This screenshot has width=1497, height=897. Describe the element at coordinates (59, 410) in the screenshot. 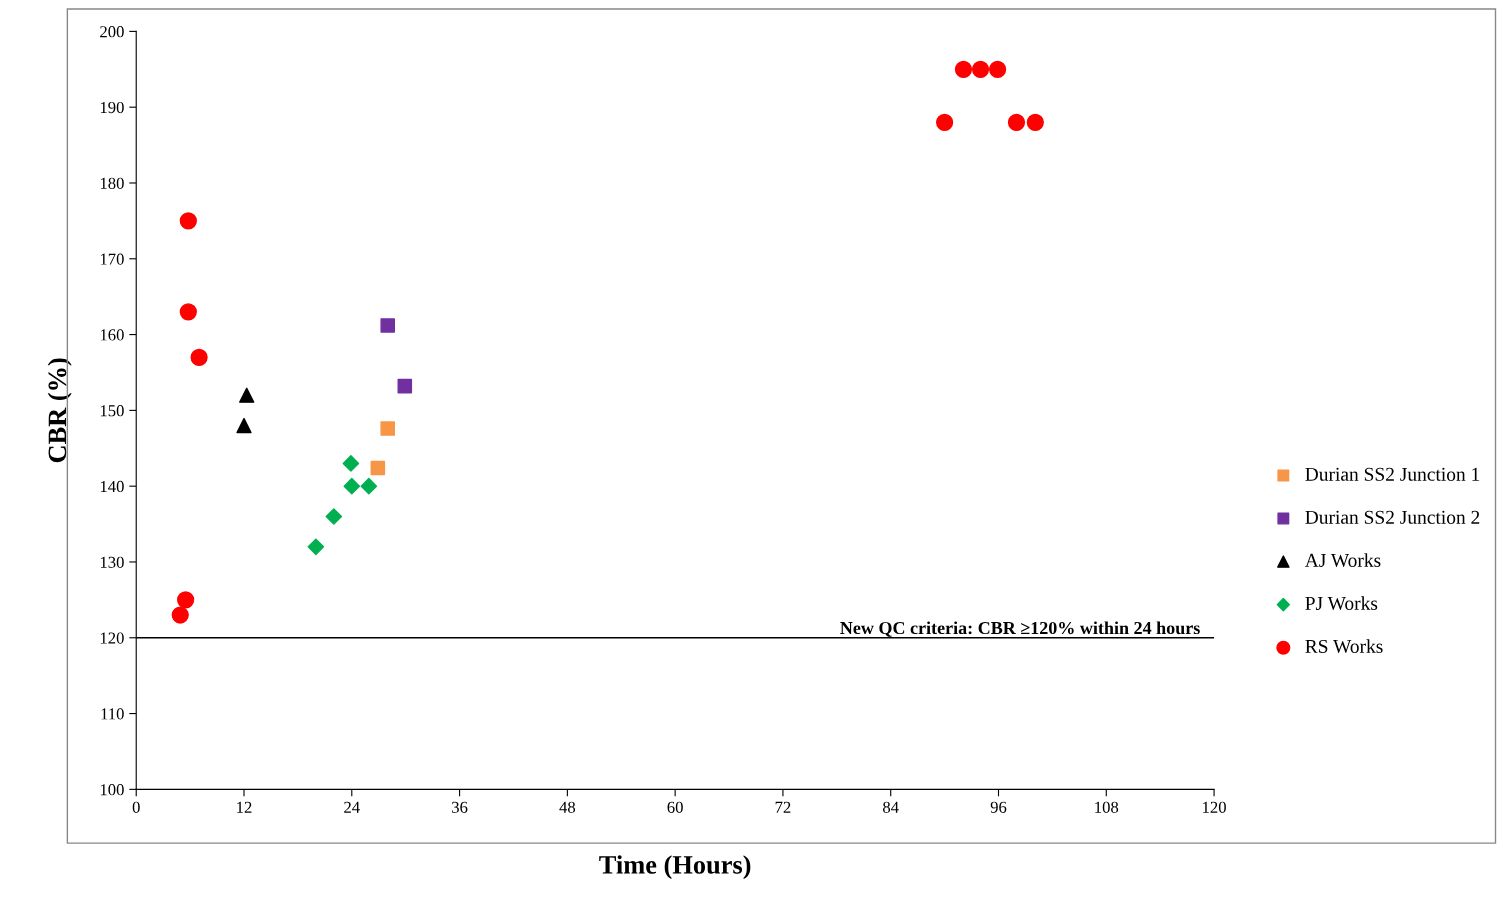

I see `y-axis-title: CBR (%)` at that location.